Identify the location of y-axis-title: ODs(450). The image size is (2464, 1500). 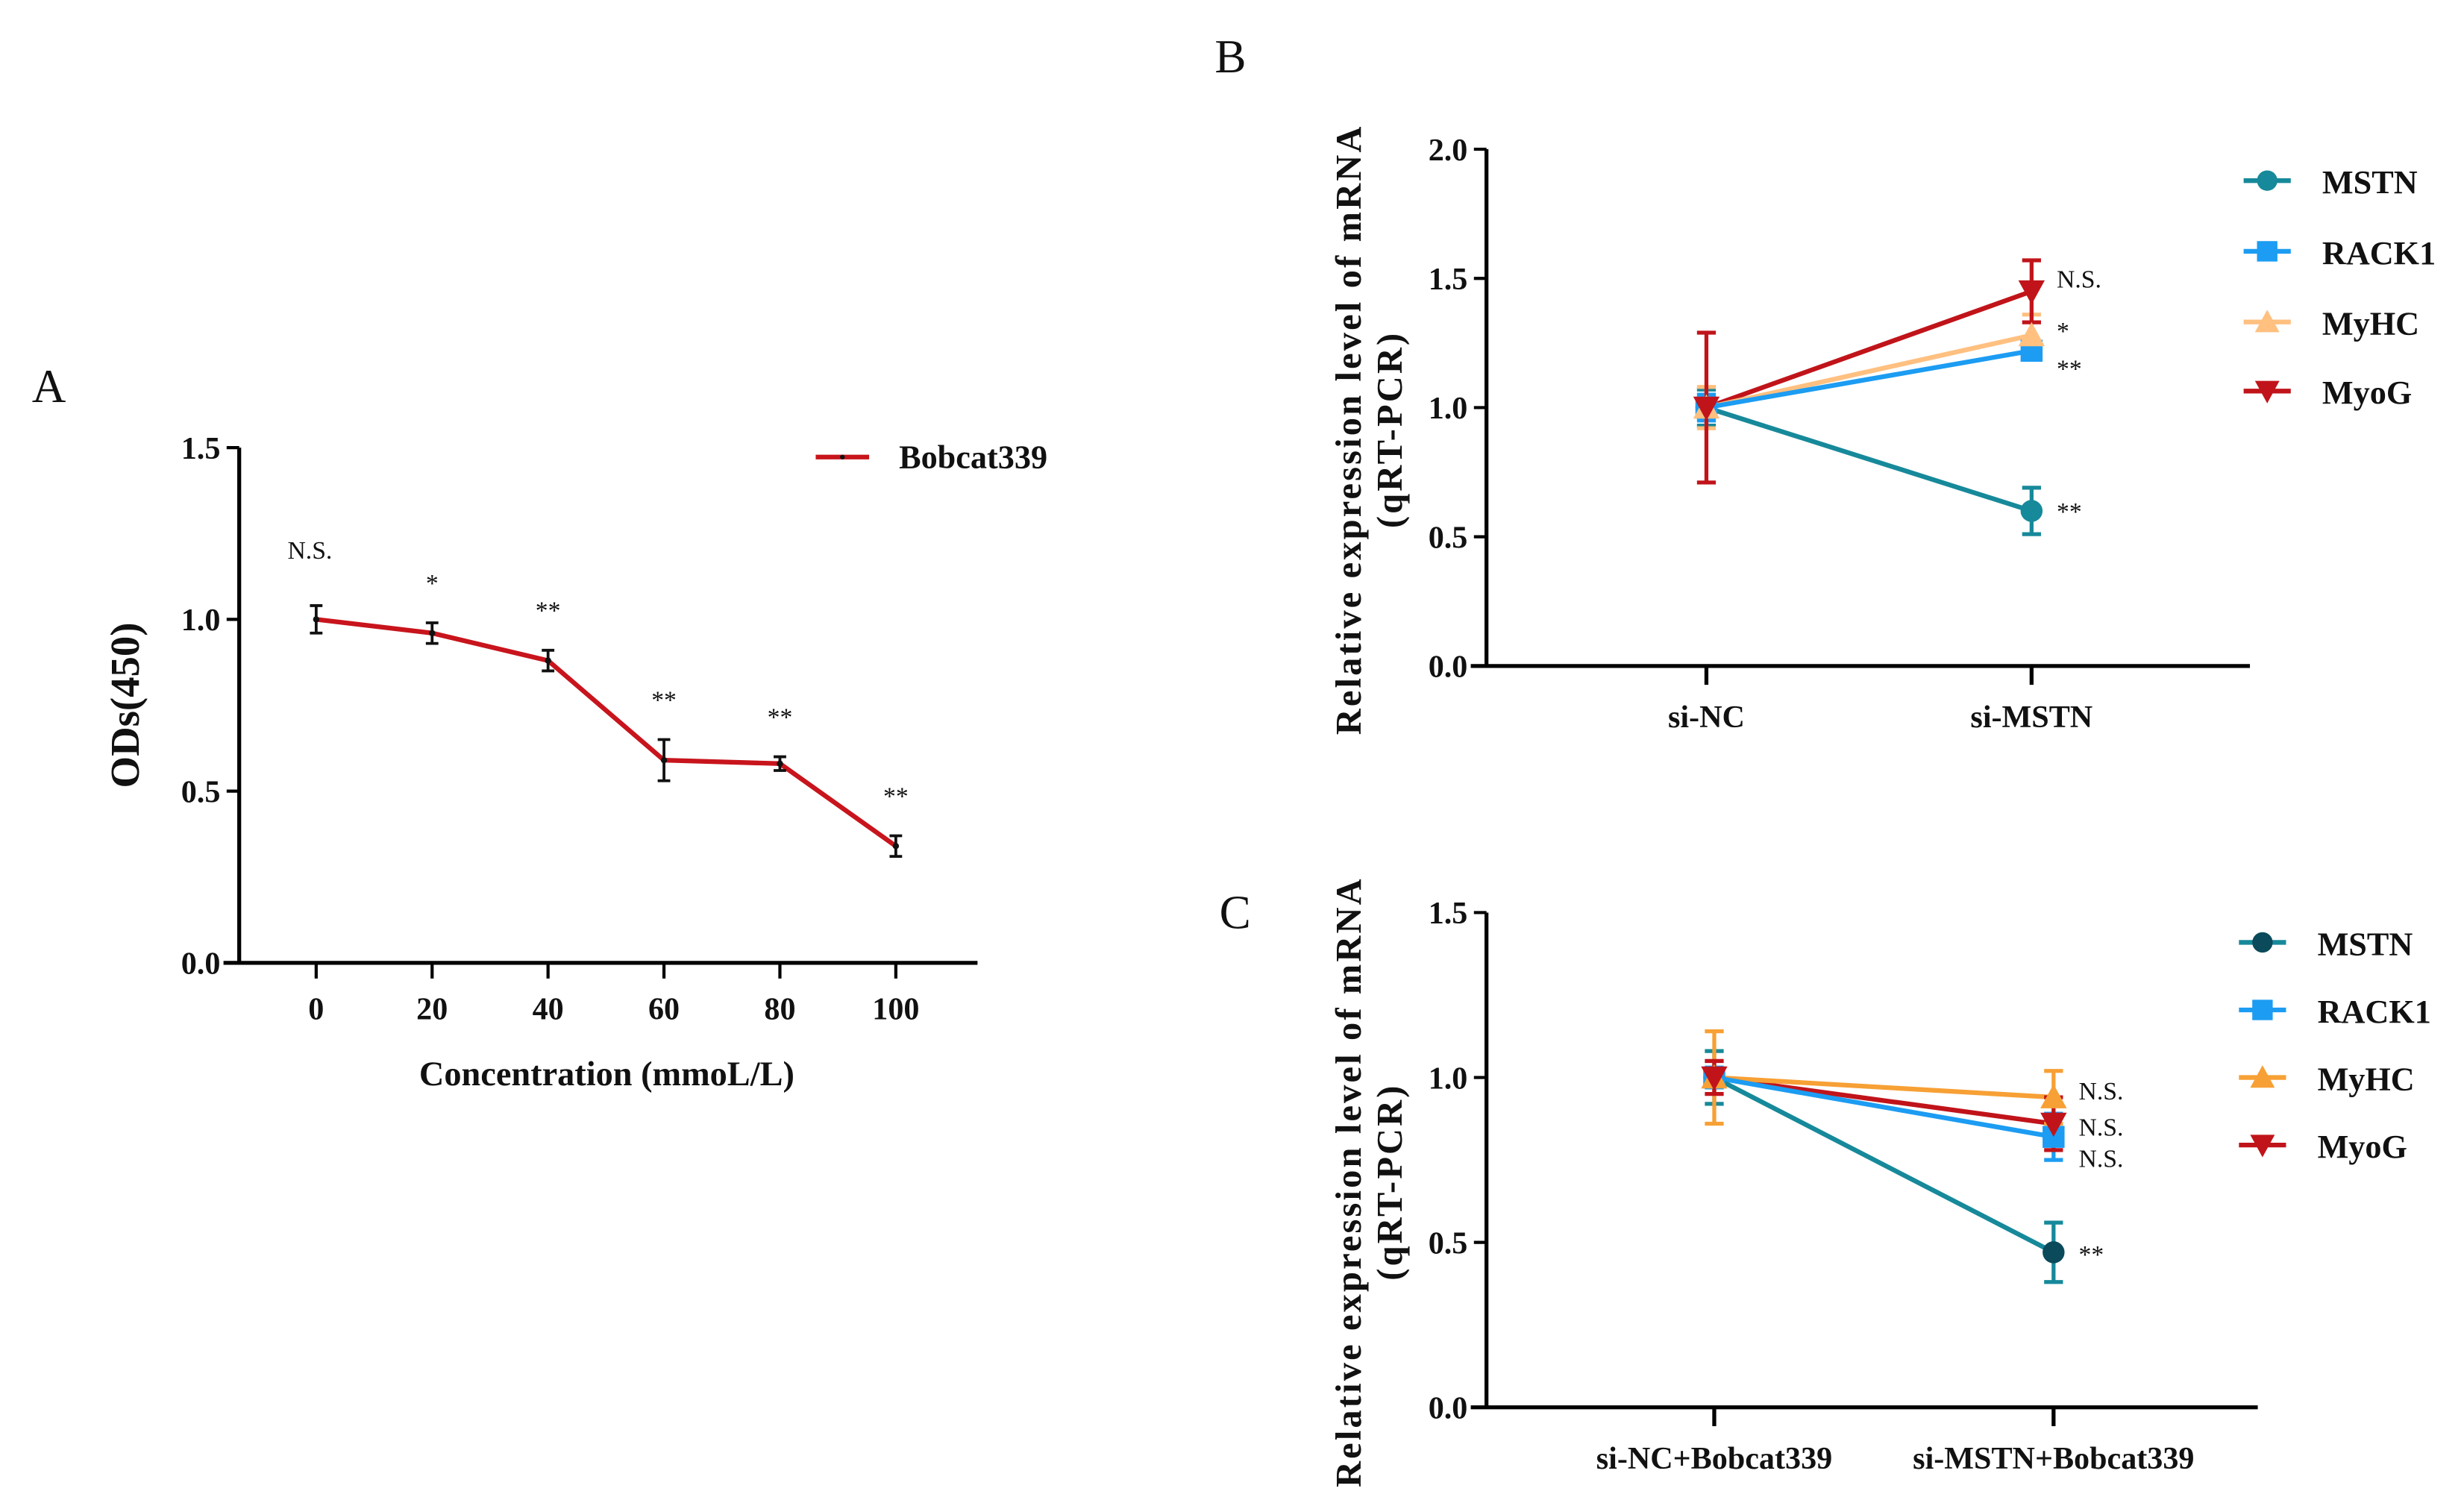
(125, 705).